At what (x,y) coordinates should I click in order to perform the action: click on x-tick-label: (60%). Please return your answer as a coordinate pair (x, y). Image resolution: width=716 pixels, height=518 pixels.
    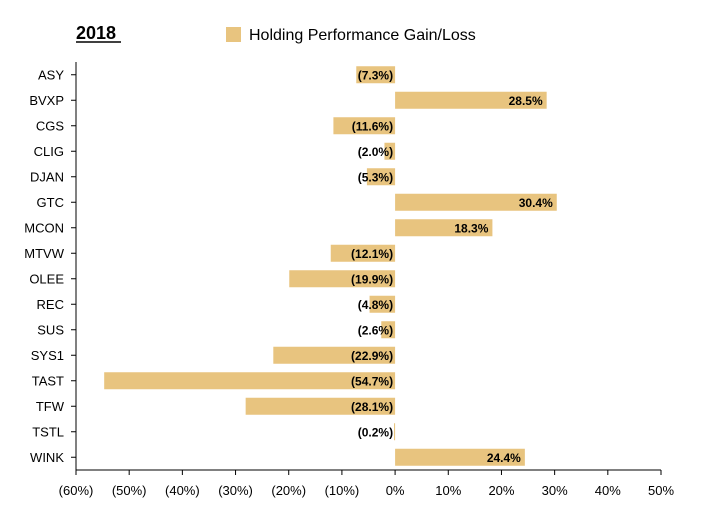
    Looking at the image, I should click on (76, 490).